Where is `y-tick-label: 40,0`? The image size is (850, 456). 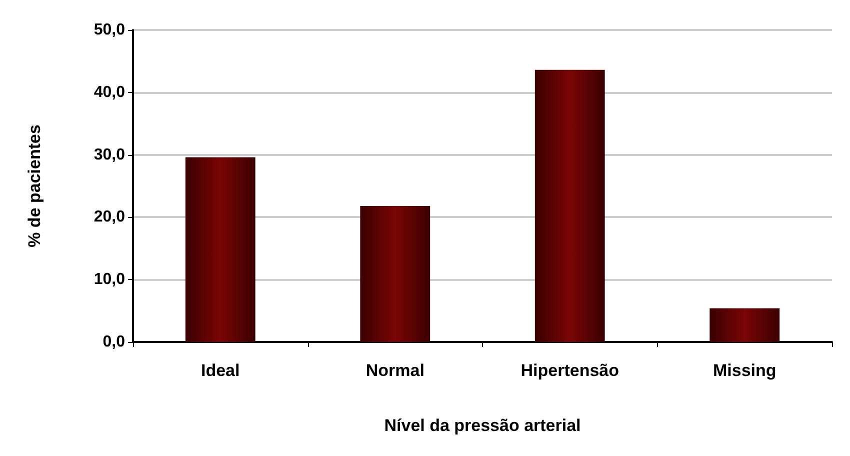 y-tick-label: 40,0 is located at coordinates (110, 92).